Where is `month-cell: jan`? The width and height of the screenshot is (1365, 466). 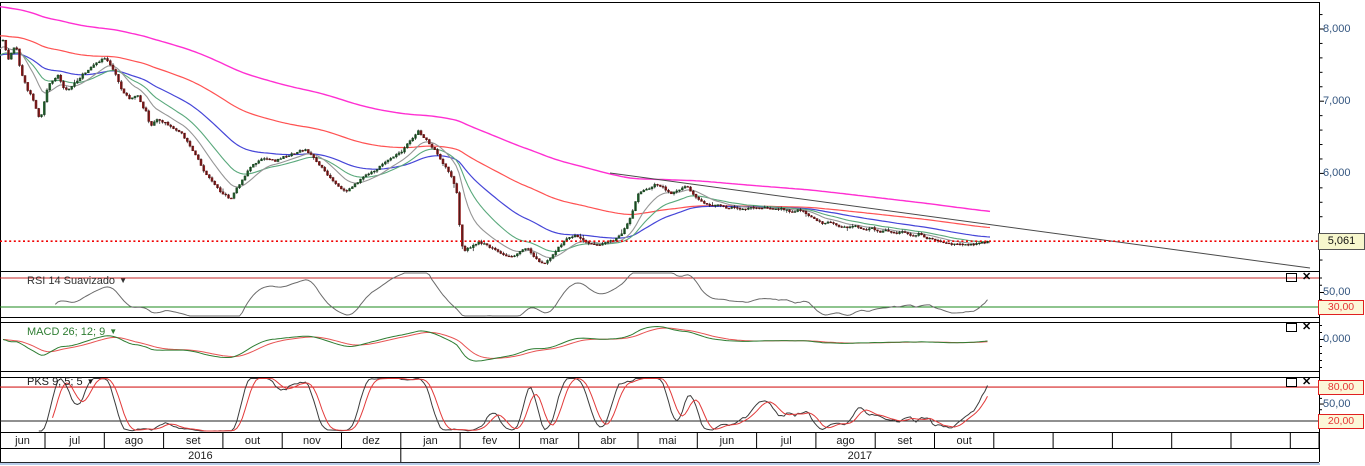
month-cell: jan is located at coordinates (430, 441).